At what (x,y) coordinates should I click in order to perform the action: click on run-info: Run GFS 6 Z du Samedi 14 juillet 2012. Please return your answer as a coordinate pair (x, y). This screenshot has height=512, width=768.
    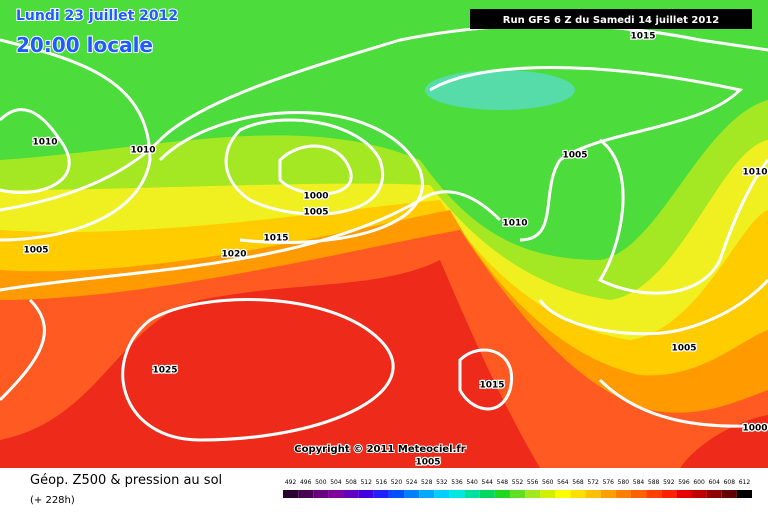
    Looking at the image, I should click on (611, 20).